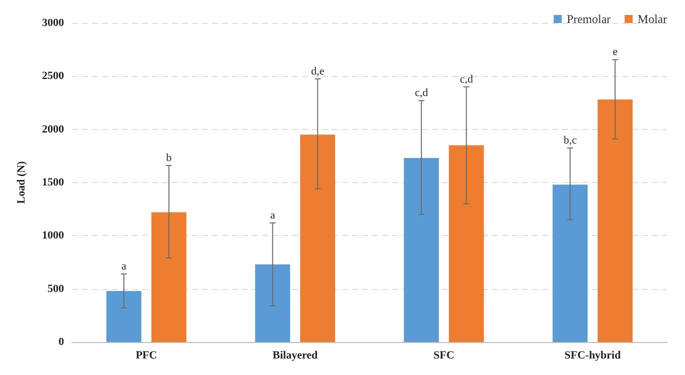 The width and height of the screenshot is (685, 375). Describe the element at coordinates (295, 356) in the screenshot. I see `x-tick-label: Bilayered` at that location.